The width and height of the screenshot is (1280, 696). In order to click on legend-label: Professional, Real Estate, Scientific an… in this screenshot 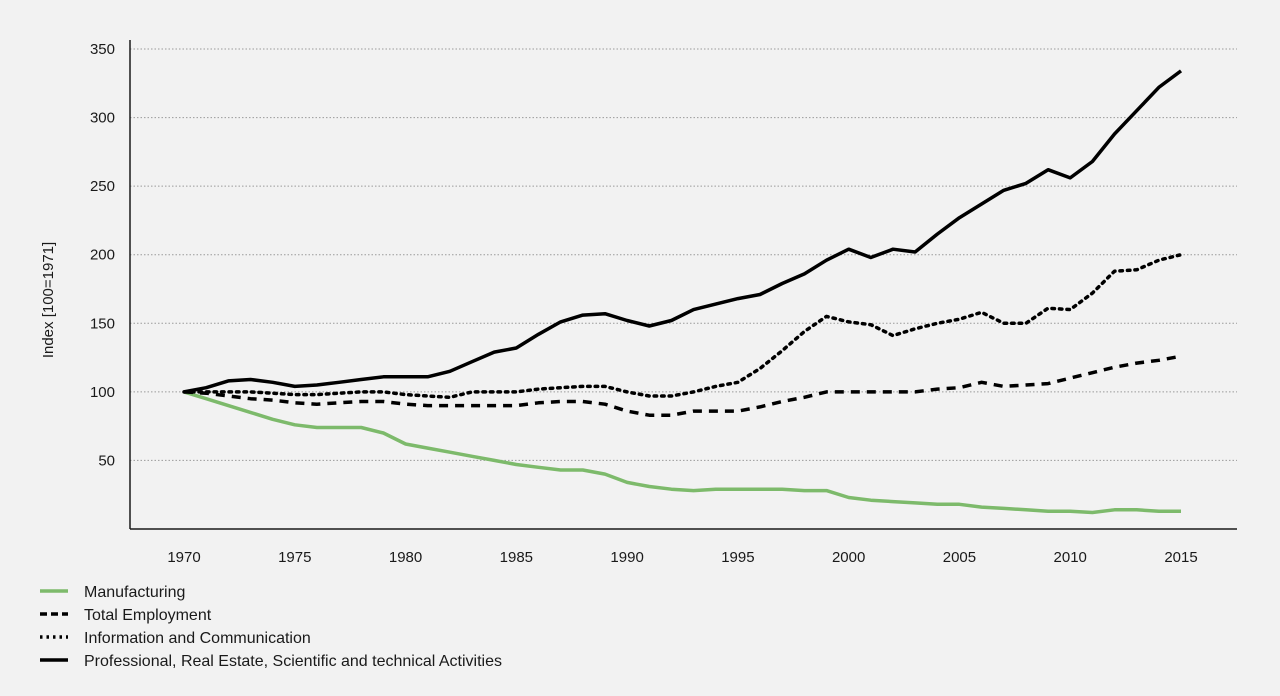, I will do `click(293, 661)`.